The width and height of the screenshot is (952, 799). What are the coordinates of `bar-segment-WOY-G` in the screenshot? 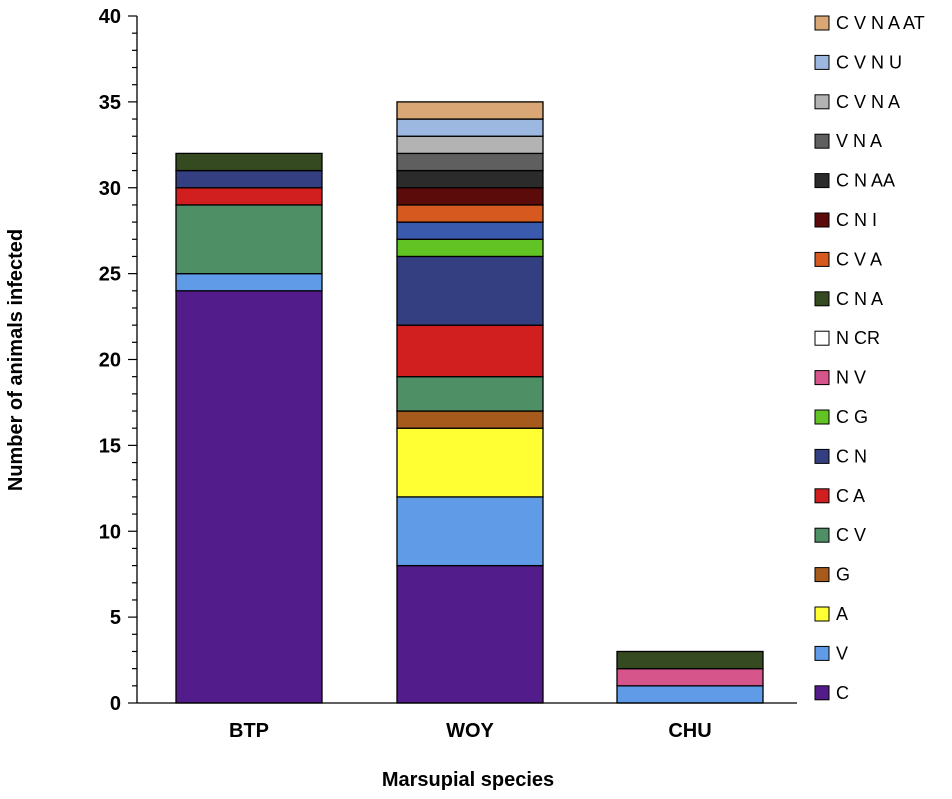 It's located at (470, 419).